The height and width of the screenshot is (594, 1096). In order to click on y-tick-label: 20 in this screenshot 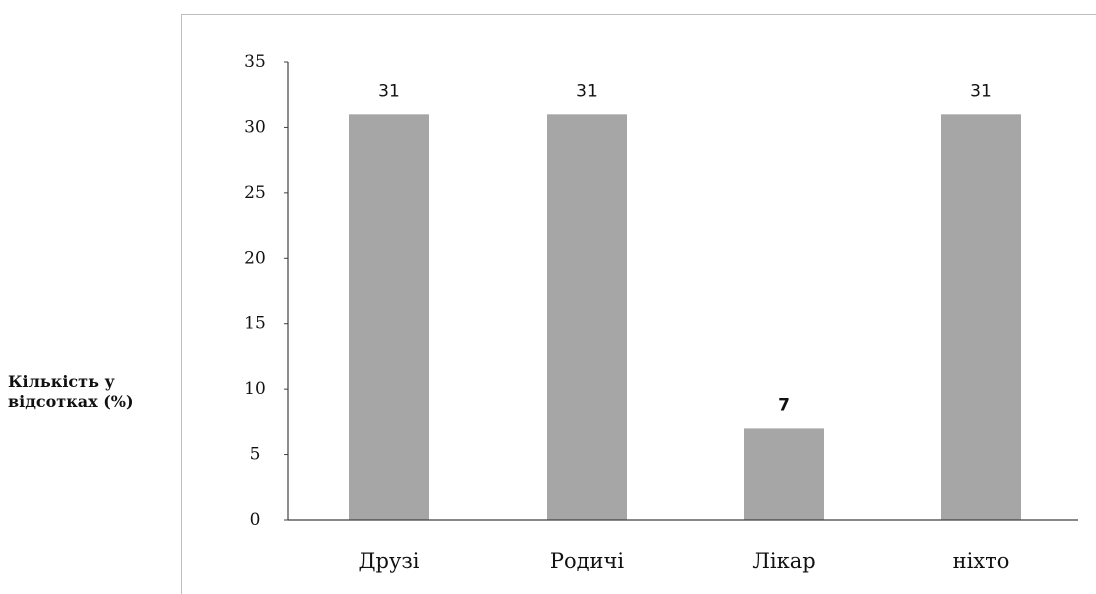, I will do `click(255, 258)`.